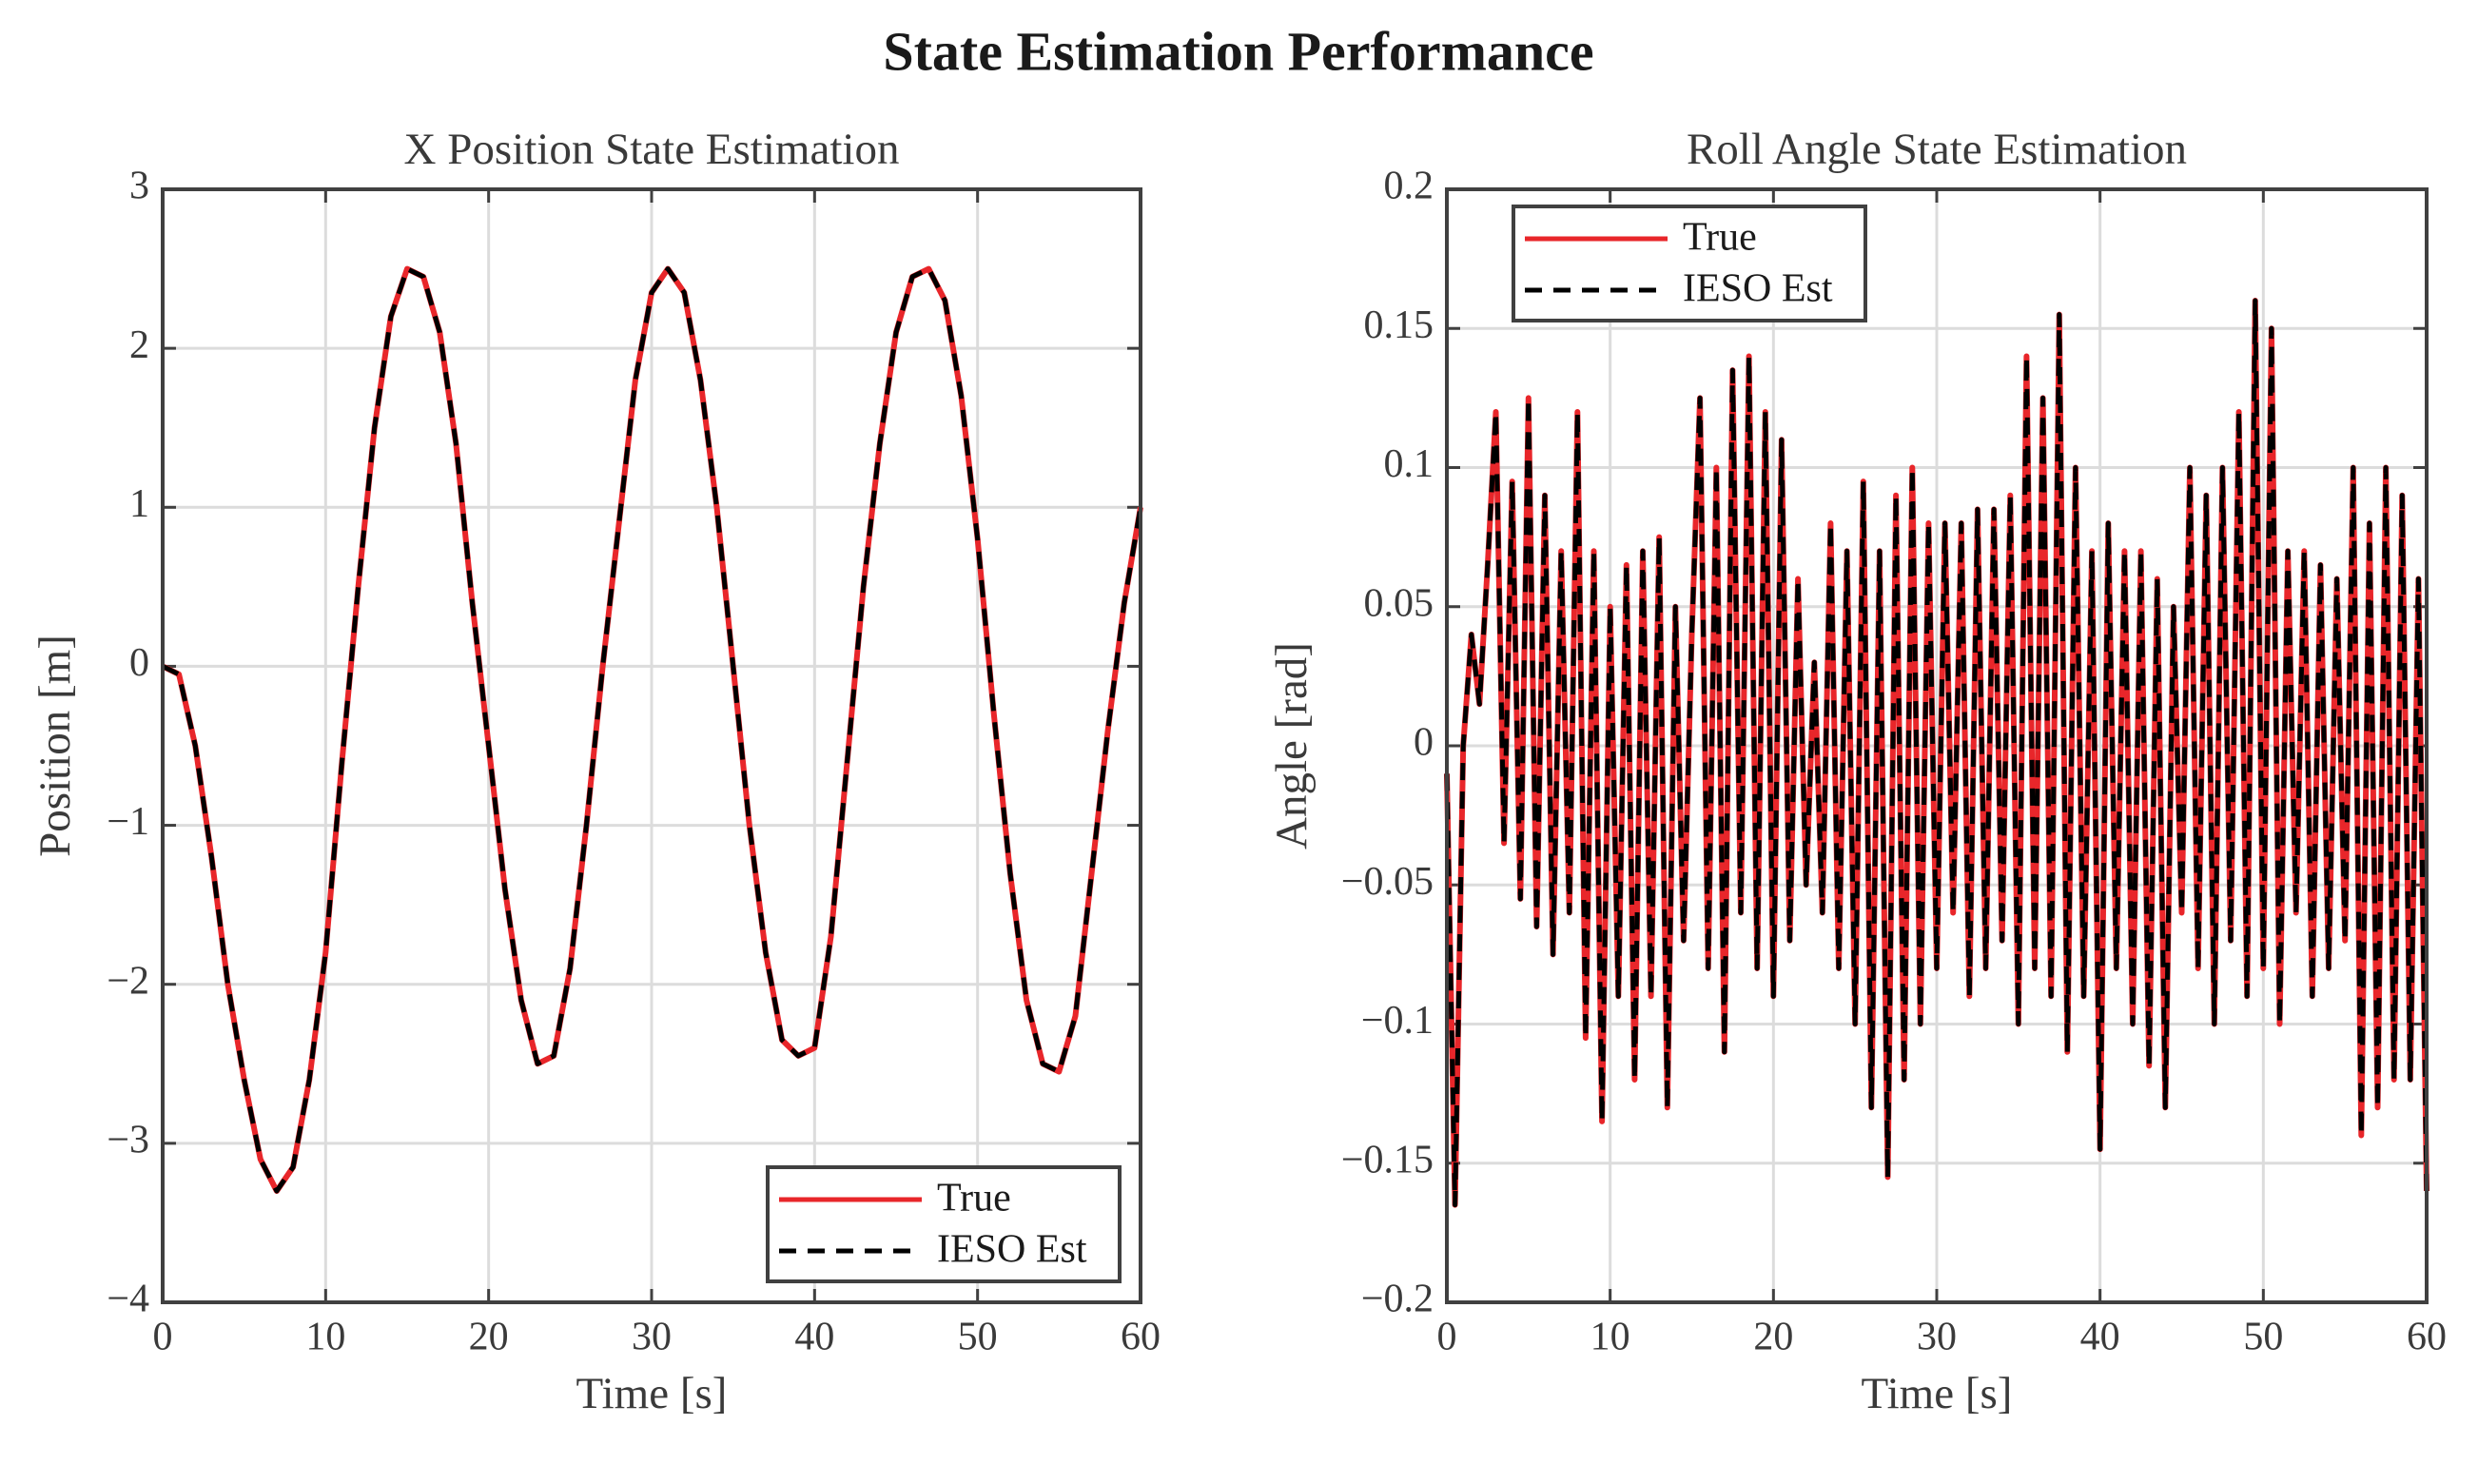 The image size is (2478, 1484). What do you see at coordinates (139, 345) in the screenshot?
I see `y-tick-label: 2` at bounding box center [139, 345].